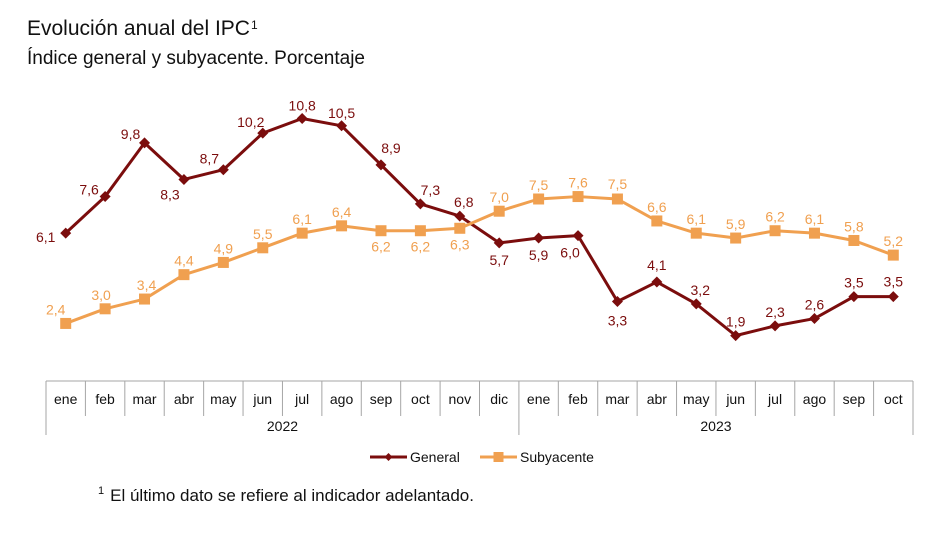 The height and width of the screenshot is (539, 949). What do you see at coordinates (736, 322) in the screenshot?
I see `data-label-general: 1,9` at bounding box center [736, 322].